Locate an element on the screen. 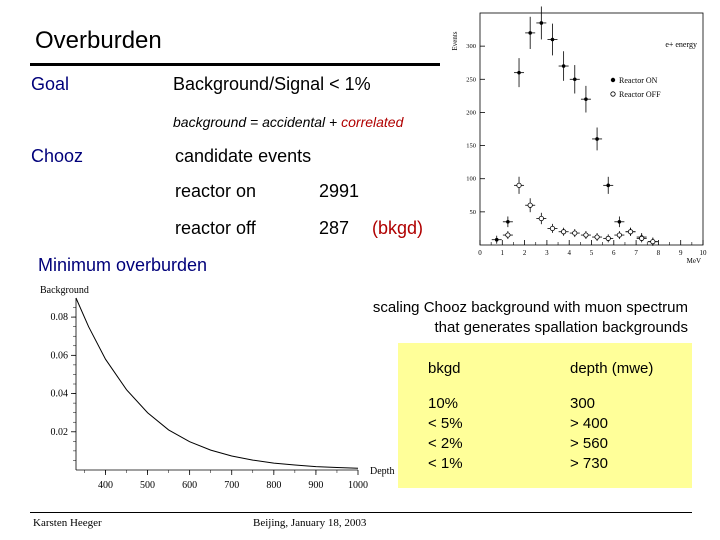 The image size is (720, 540). table-cell-bkgd: < 1% is located at coordinates (445, 463).